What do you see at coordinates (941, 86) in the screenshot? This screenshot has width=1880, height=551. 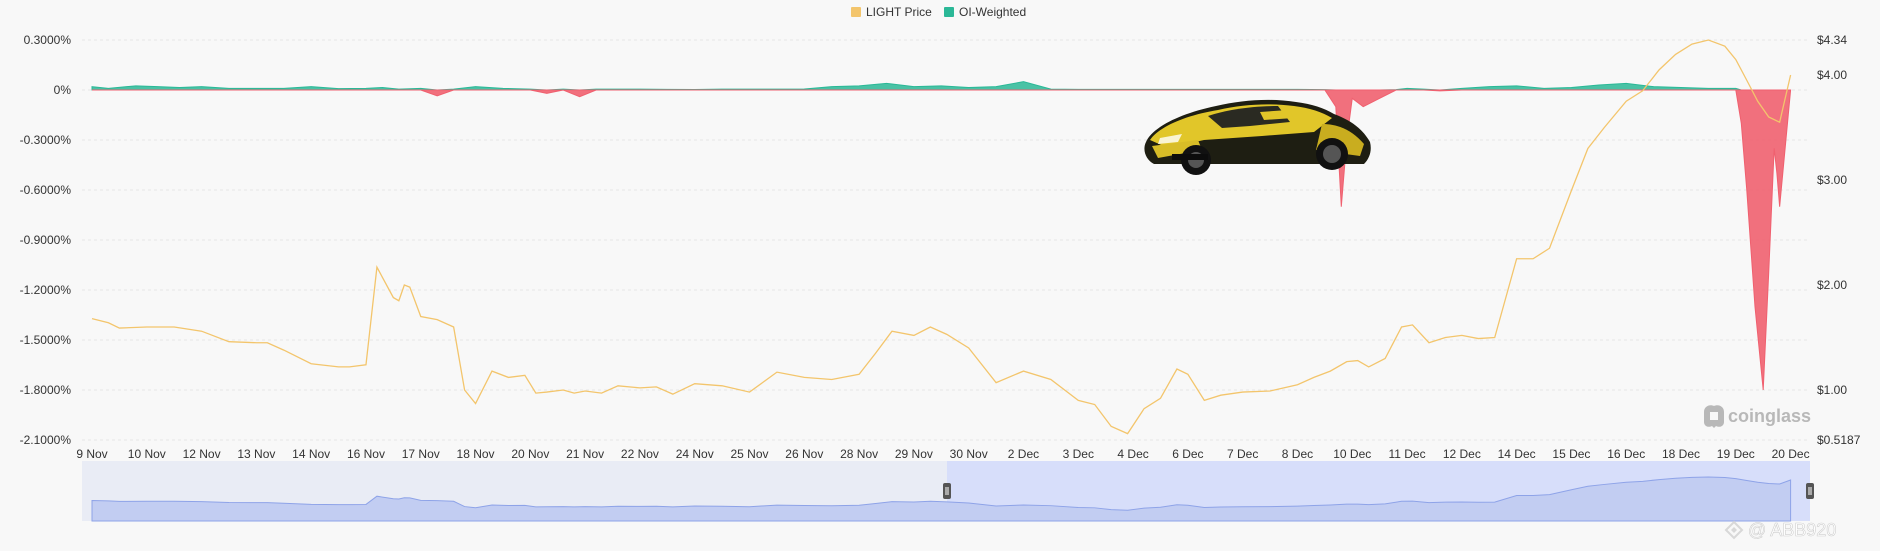 I see `oi-positive-area` at bounding box center [941, 86].